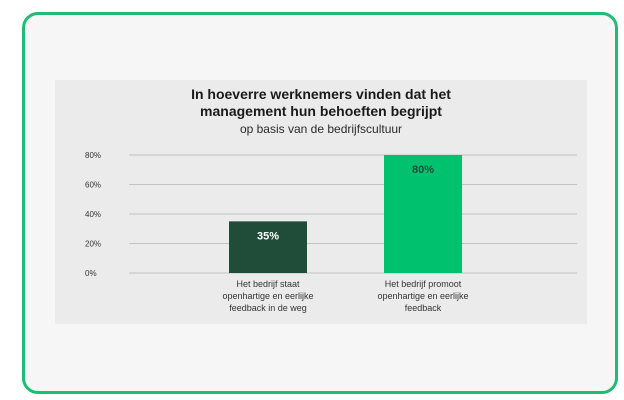  What do you see at coordinates (93, 155) in the screenshot?
I see `y-tick-label: 80%` at bounding box center [93, 155].